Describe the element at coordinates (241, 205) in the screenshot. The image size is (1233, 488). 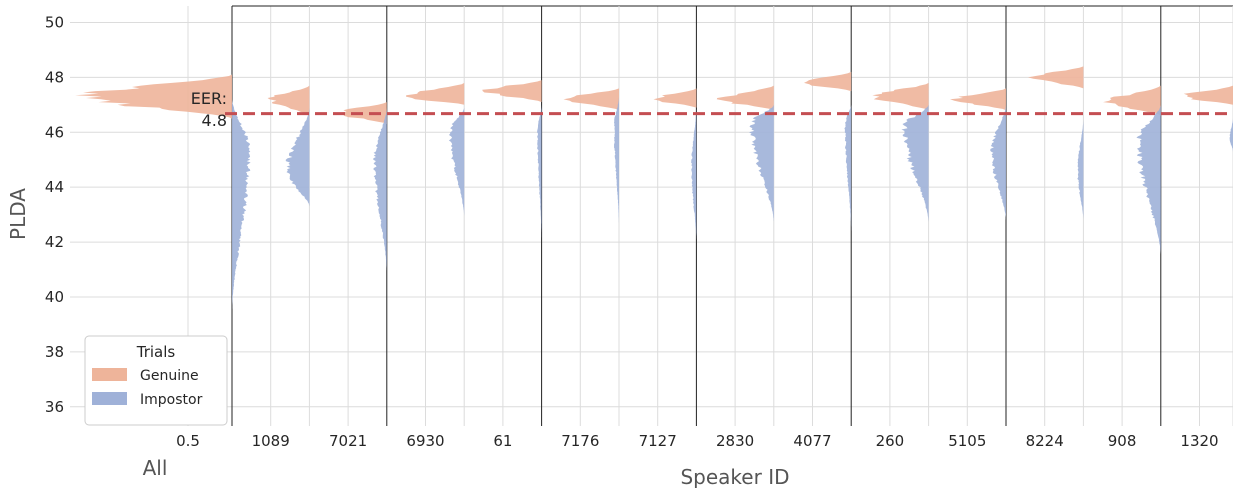
I see `violin-impostor-all` at that location.